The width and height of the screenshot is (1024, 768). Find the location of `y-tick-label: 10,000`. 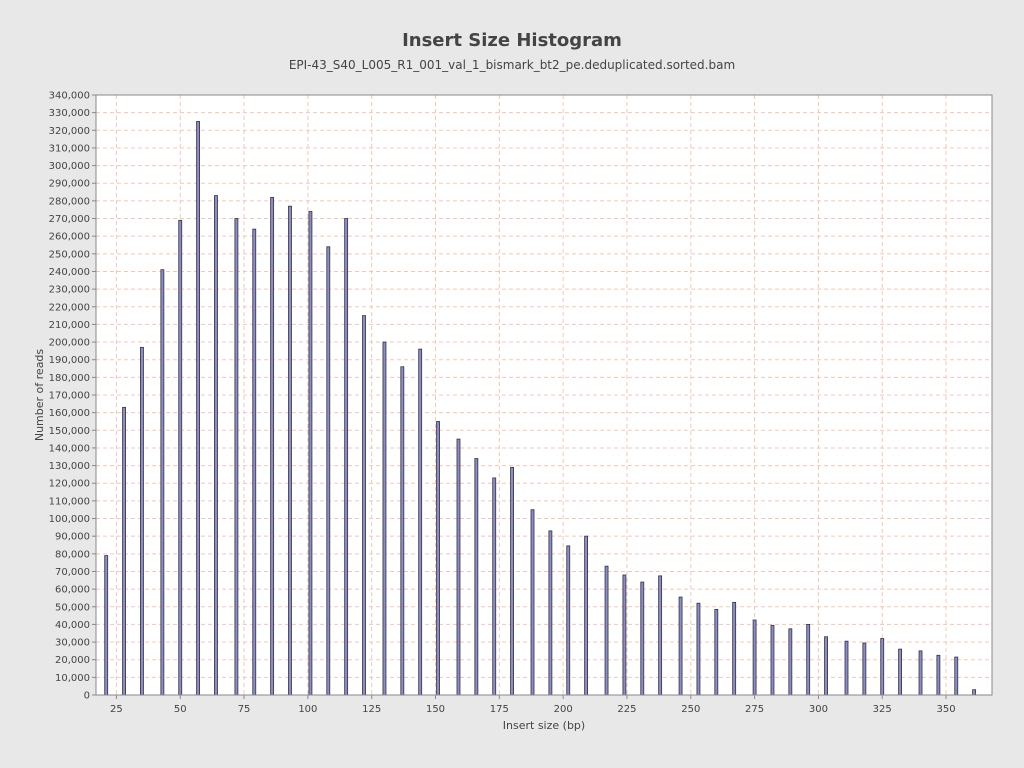

y-tick-label: 10,000 is located at coordinates (72, 678).